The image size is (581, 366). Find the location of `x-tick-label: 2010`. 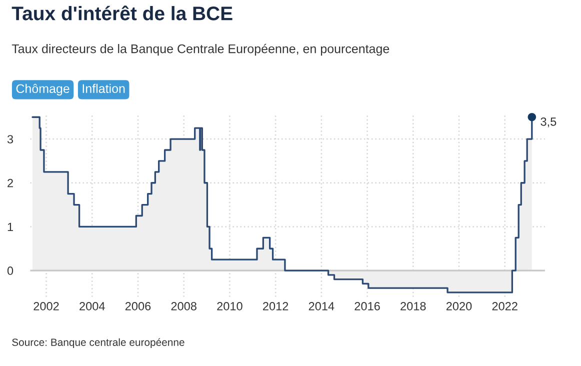

x-tick-label: 2010 is located at coordinates (229, 306).